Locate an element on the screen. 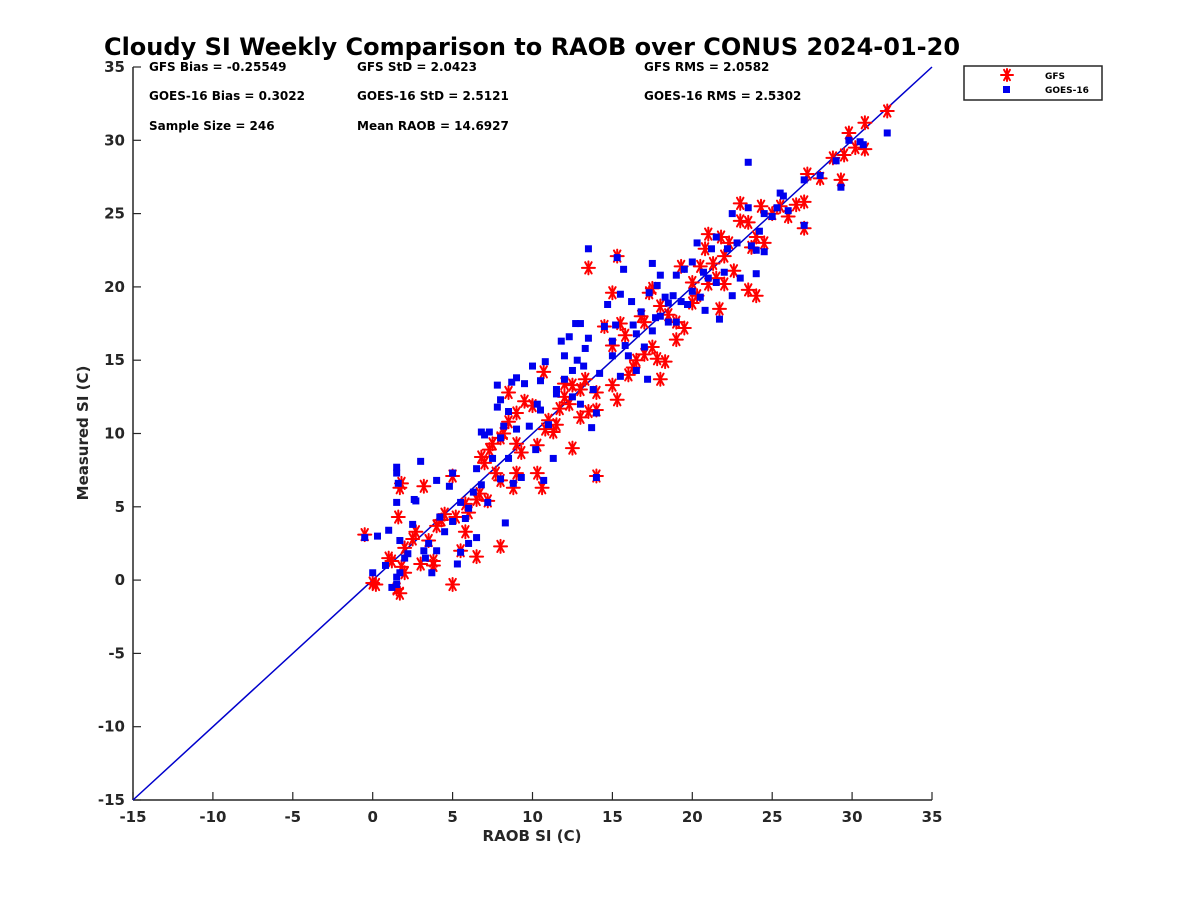 The width and height of the screenshot is (1200, 900). x-tick-label: 0 is located at coordinates (372, 817).